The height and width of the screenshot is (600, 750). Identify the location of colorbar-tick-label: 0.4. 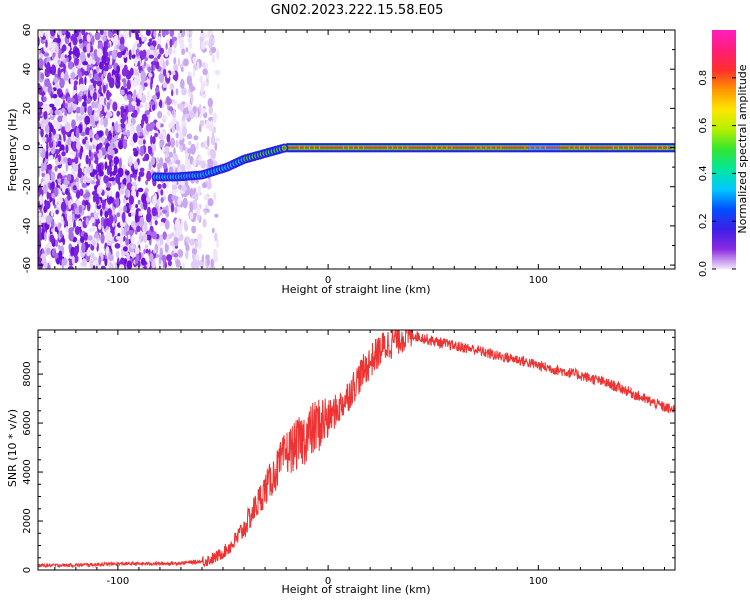
(703, 173).